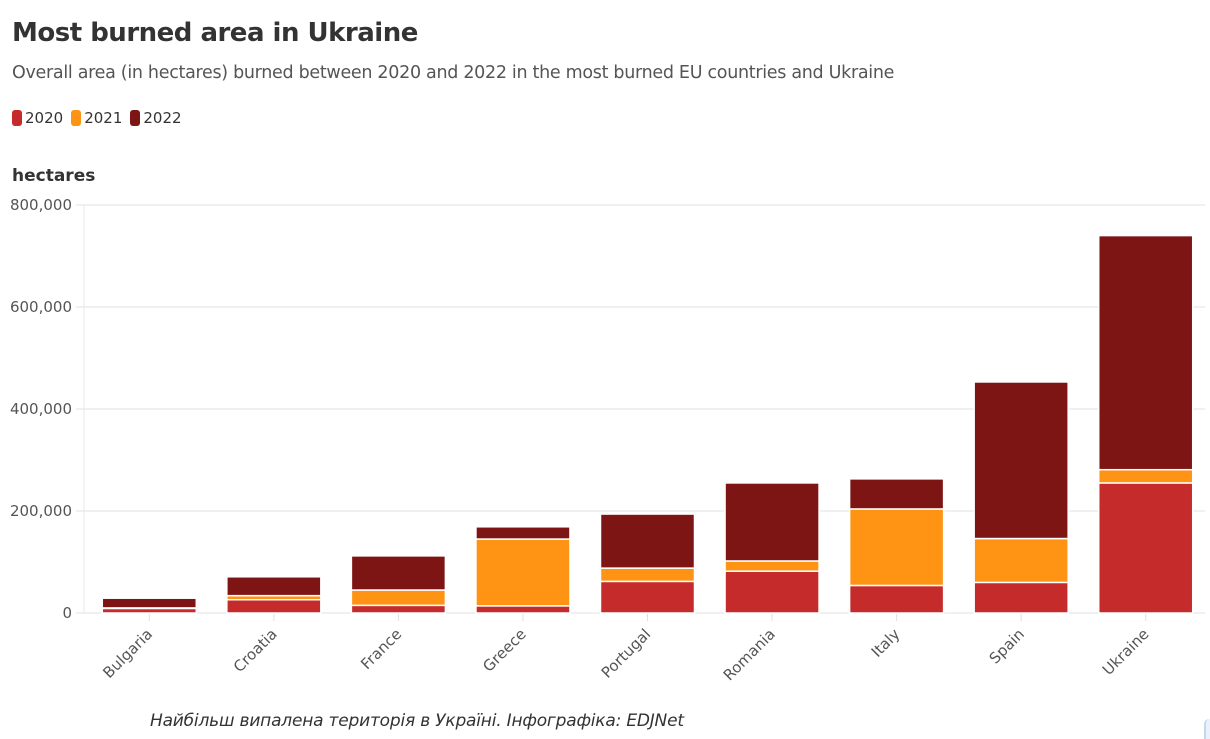 The width and height of the screenshot is (1210, 739). Describe the element at coordinates (274, 606) in the screenshot. I see `bar-croatia-2020` at that location.